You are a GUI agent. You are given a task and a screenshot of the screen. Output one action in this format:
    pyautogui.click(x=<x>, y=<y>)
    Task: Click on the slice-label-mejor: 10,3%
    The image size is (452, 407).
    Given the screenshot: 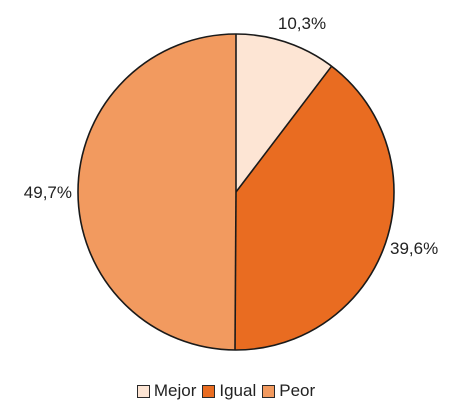 What is the action you would take?
    pyautogui.click(x=302, y=23)
    